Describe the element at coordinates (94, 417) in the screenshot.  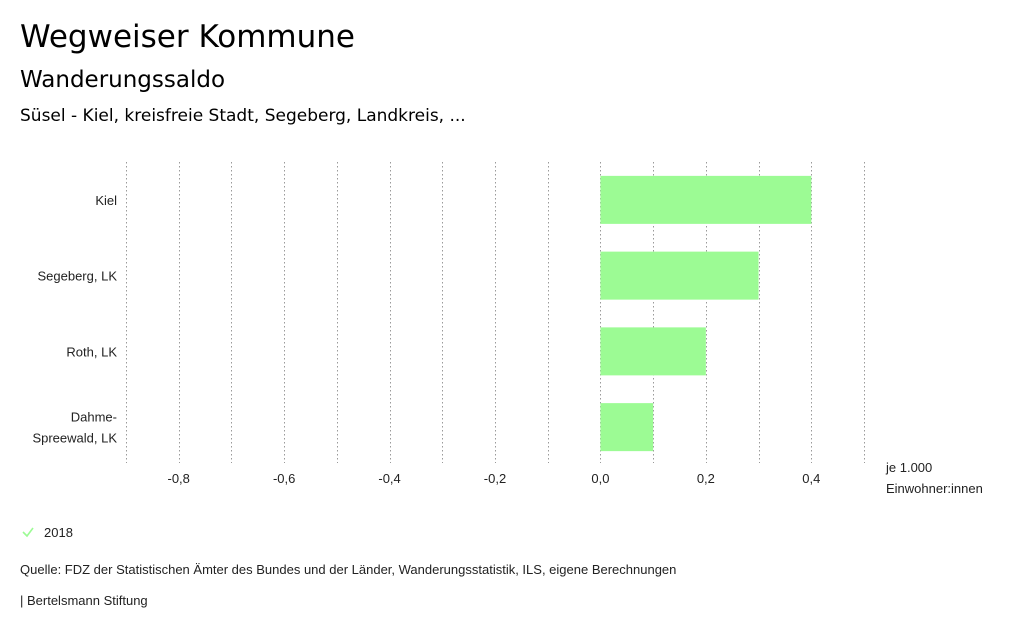
I see `category-label: Dahme-` at that location.